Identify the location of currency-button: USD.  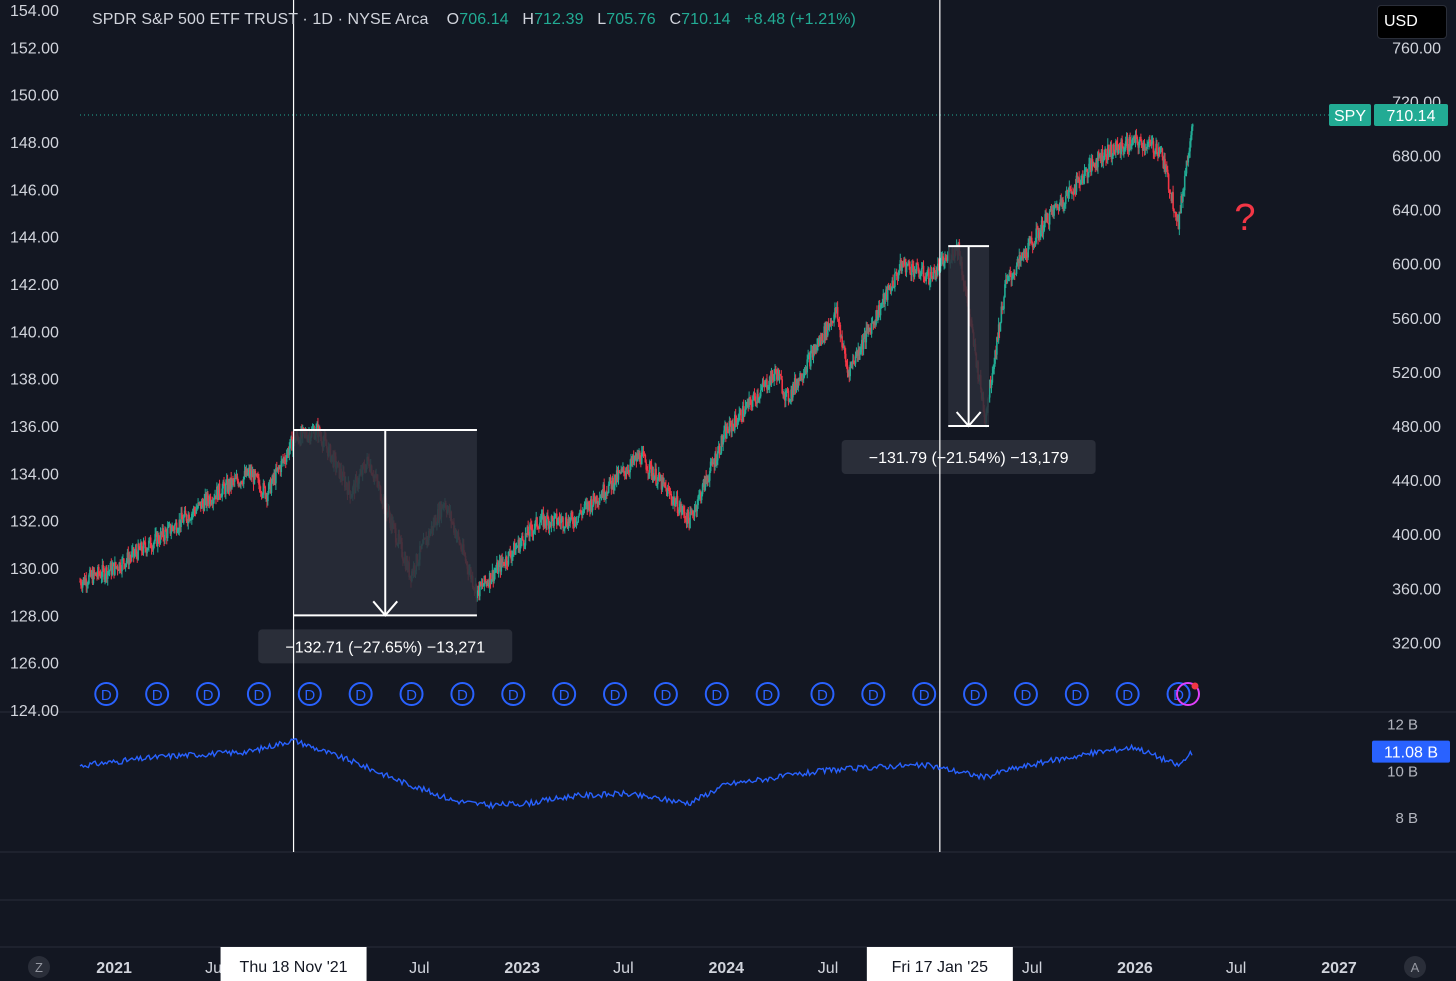
(1412, 22).